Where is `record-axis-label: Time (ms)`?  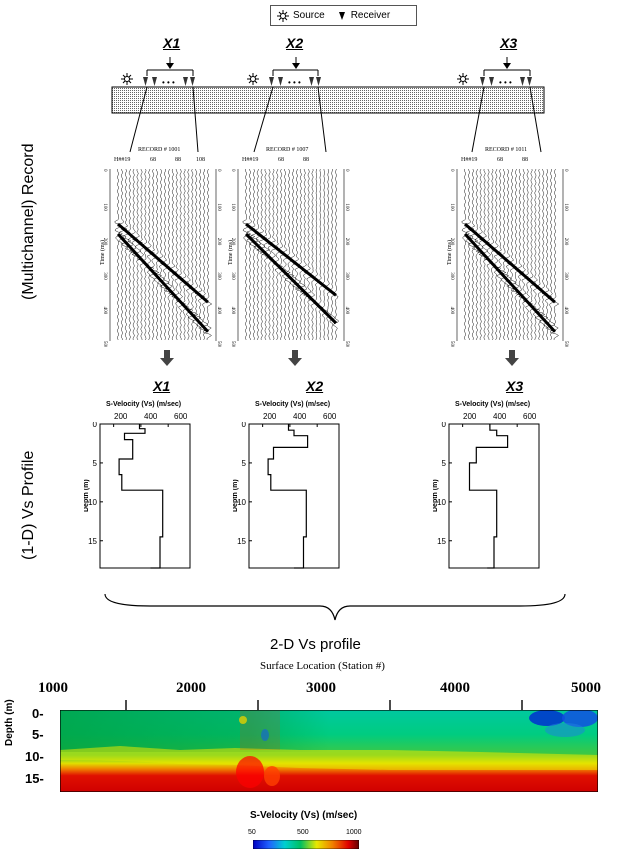 record-axis-label: Time (ms) is located at coordinates (231, 252).